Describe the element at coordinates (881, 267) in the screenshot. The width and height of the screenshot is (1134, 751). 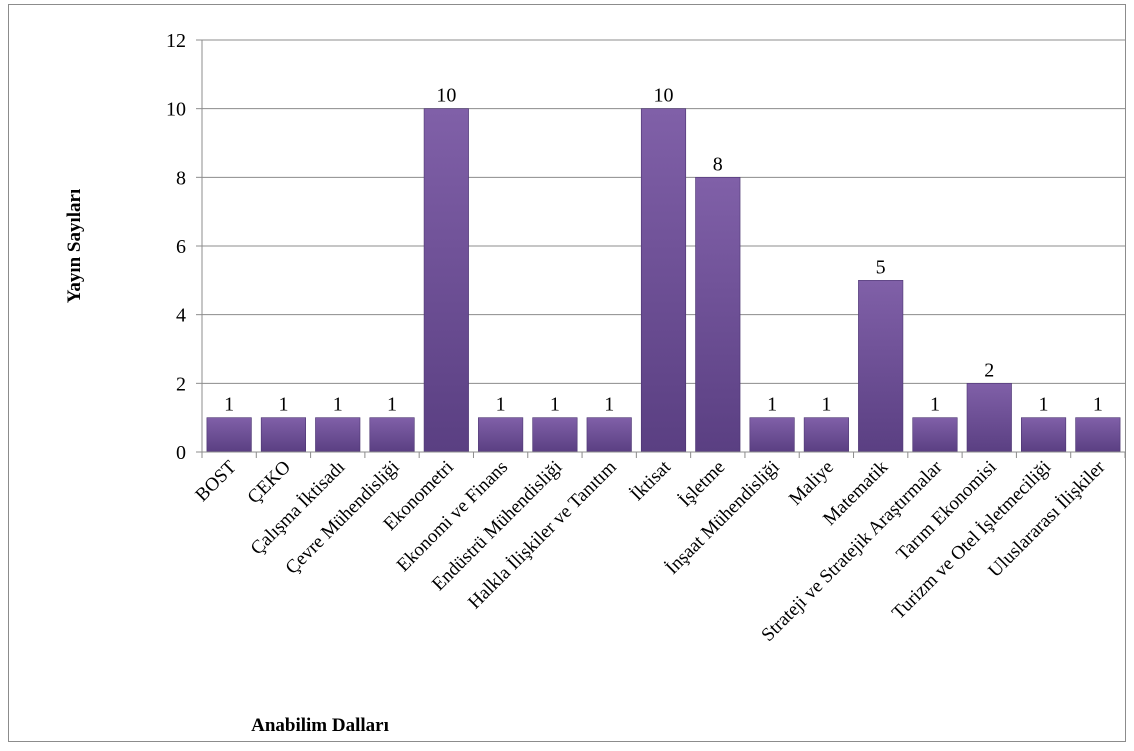
I see `data-label: 5` at that location.